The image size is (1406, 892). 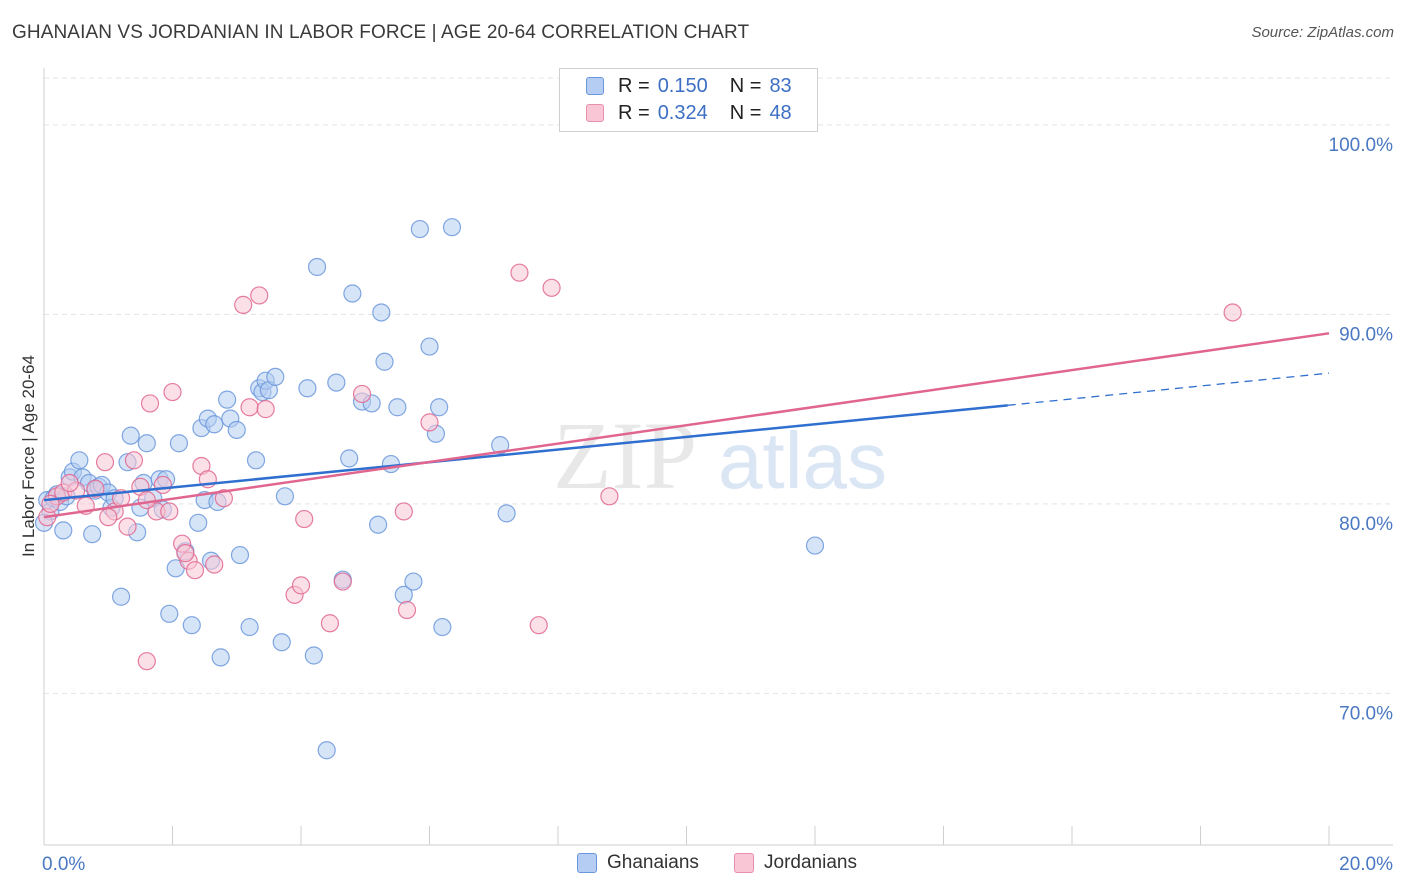 What do you see at coordinates (689, 113) in the screenshot?
I see `legend-row-jordanians: R = 0.324 N = 48` at bounding box center [689, 113].